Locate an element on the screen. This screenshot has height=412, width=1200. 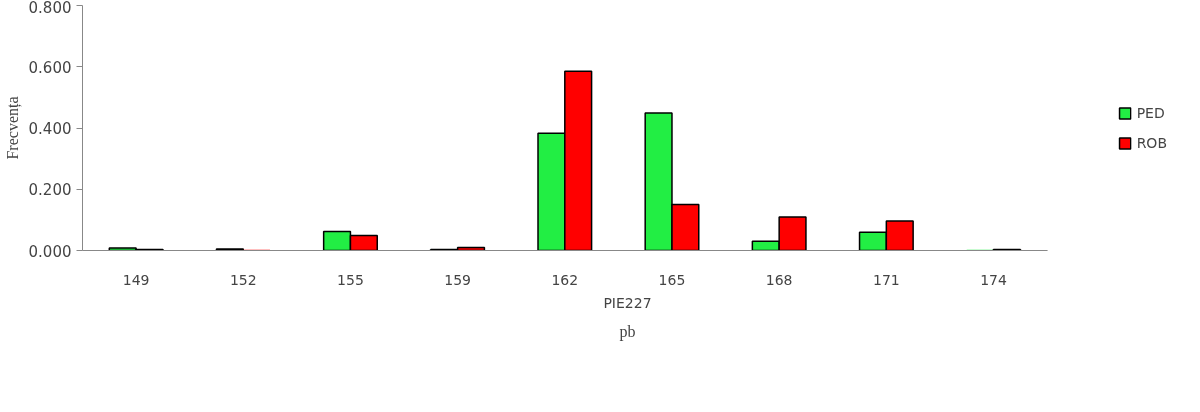
y-tick-label: 0.200 is located at coordinates (50, 190).